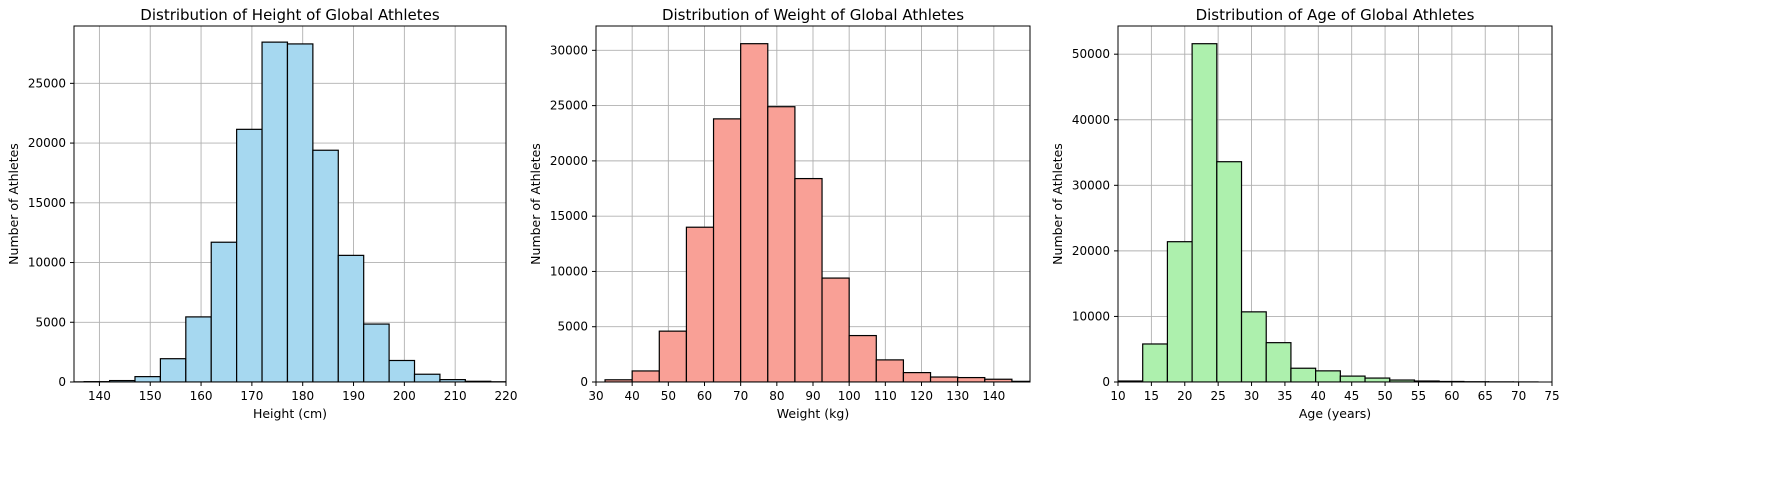  I want to click on x-tick-label: 100, so click(849, 396).